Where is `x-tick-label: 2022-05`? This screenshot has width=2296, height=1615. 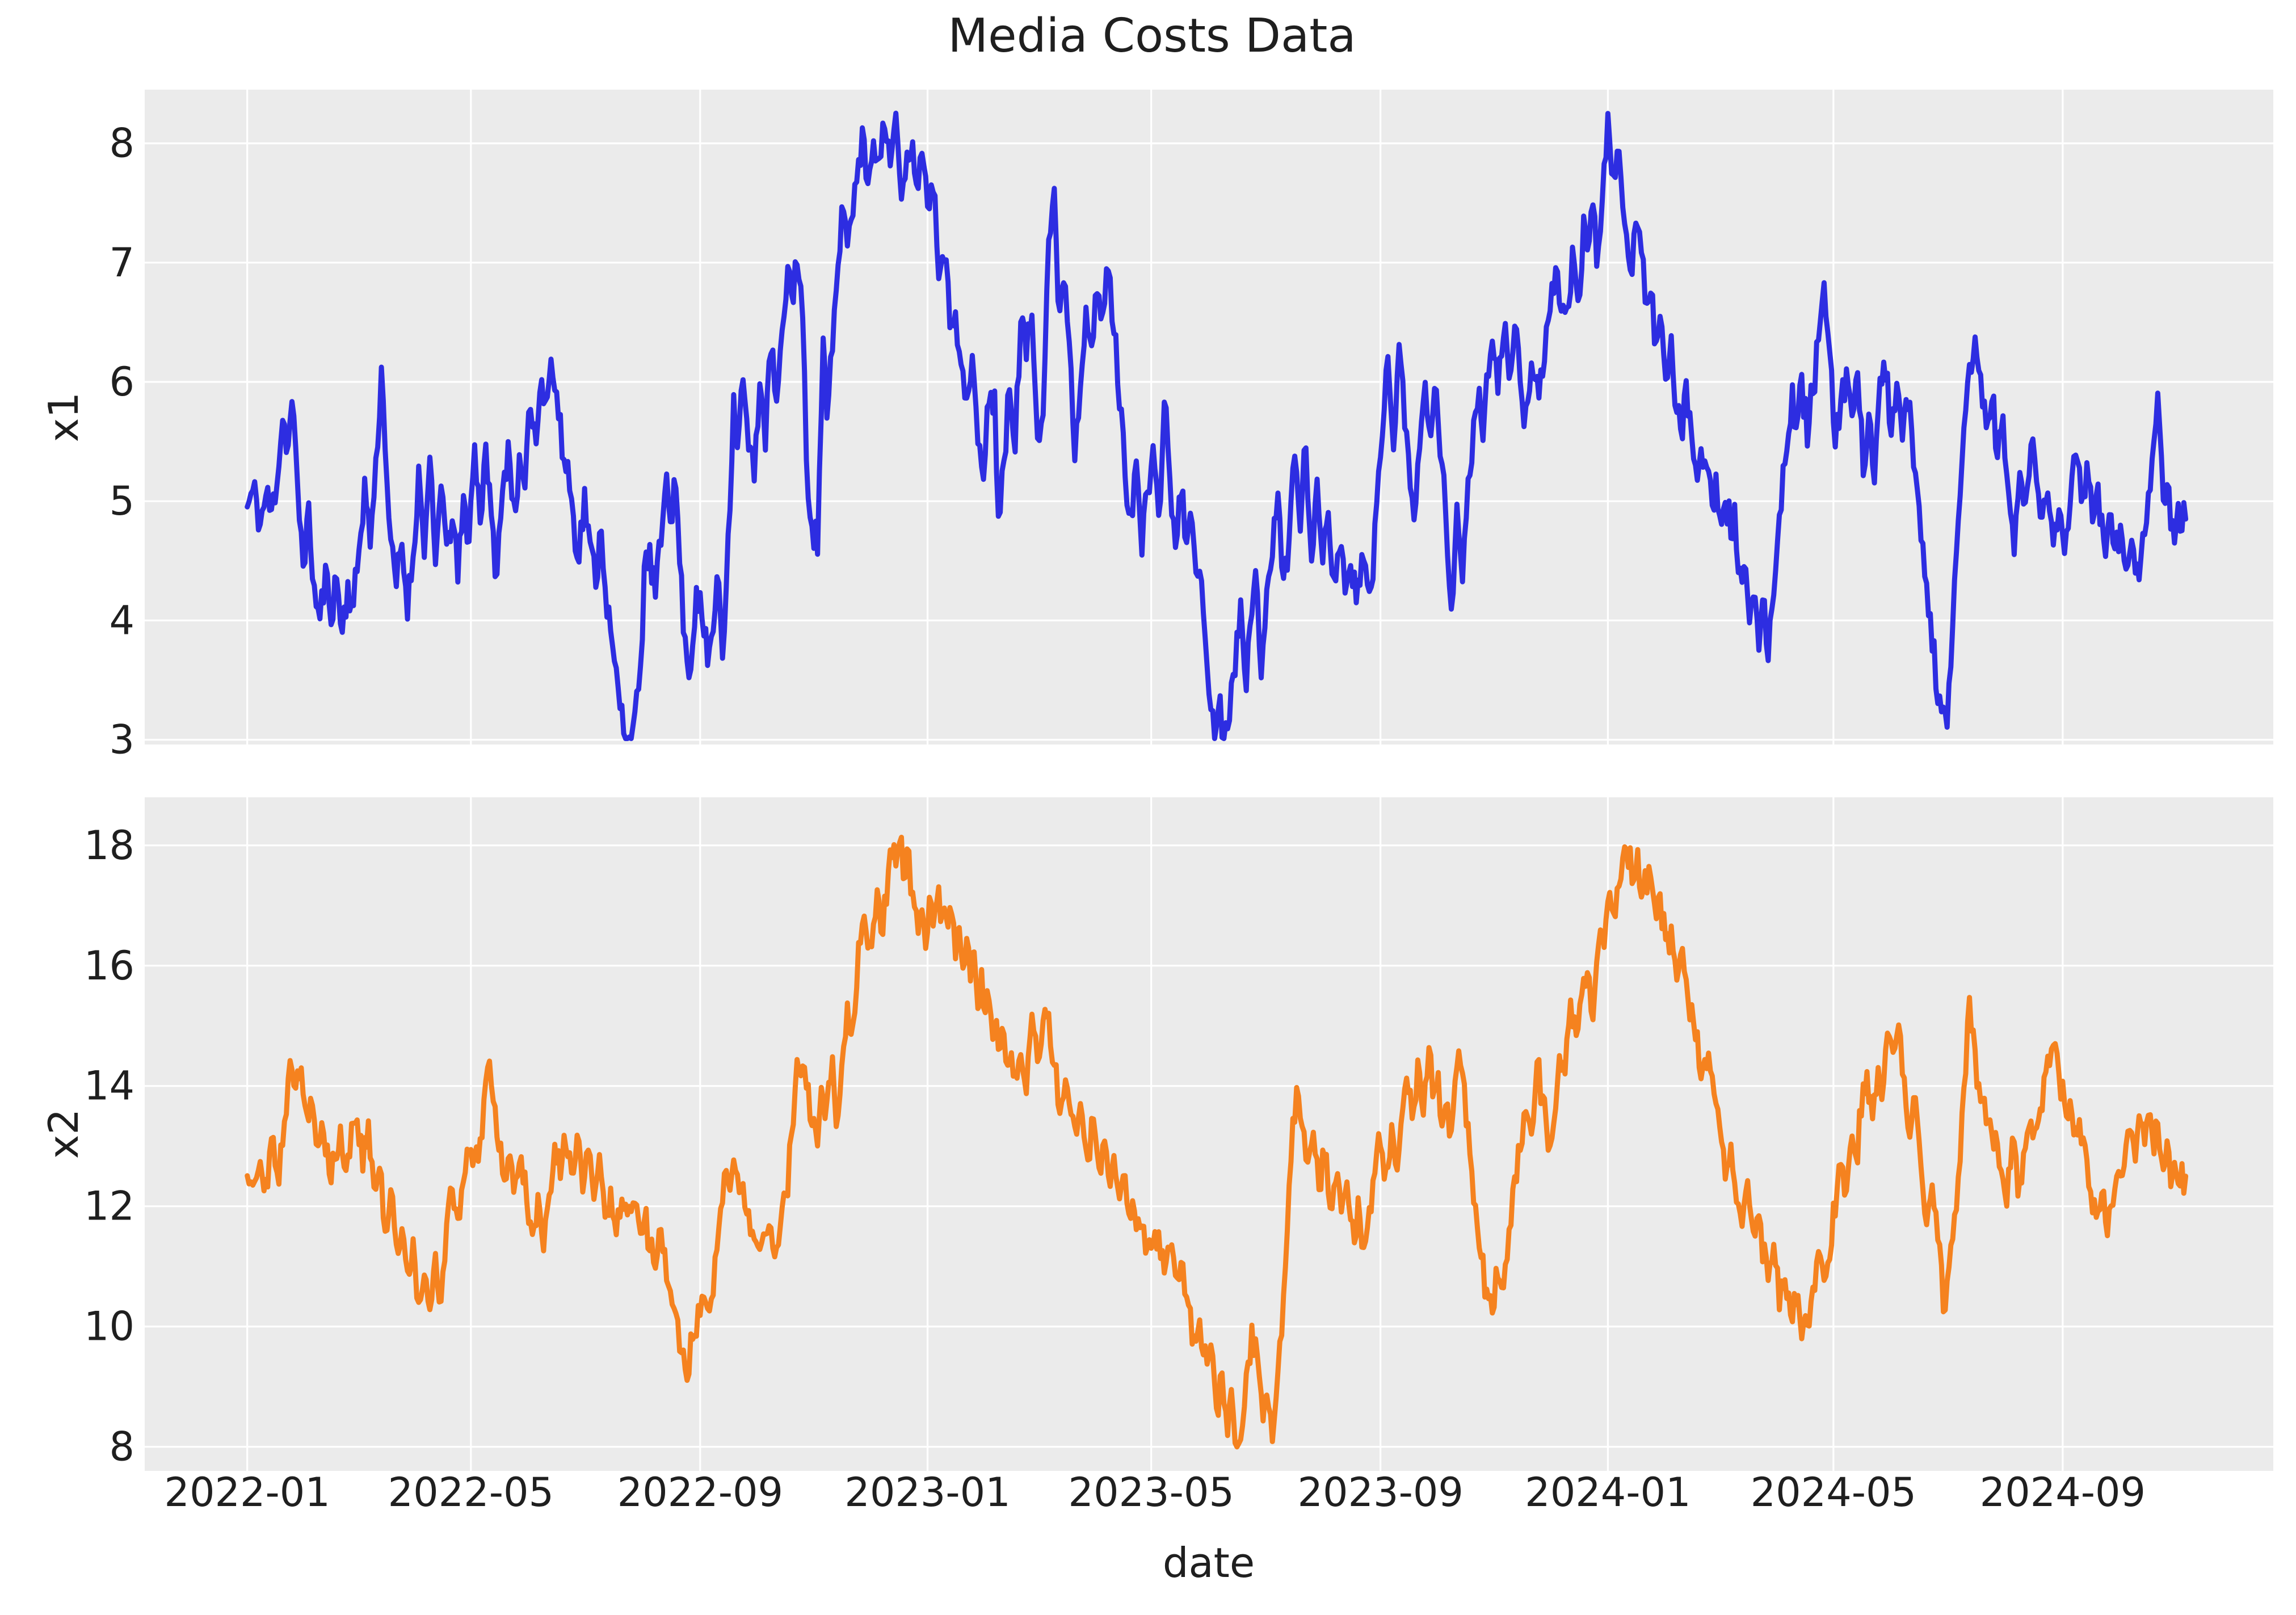
x-tick-label: 2022-05 is located at coordinates (471, 1492).